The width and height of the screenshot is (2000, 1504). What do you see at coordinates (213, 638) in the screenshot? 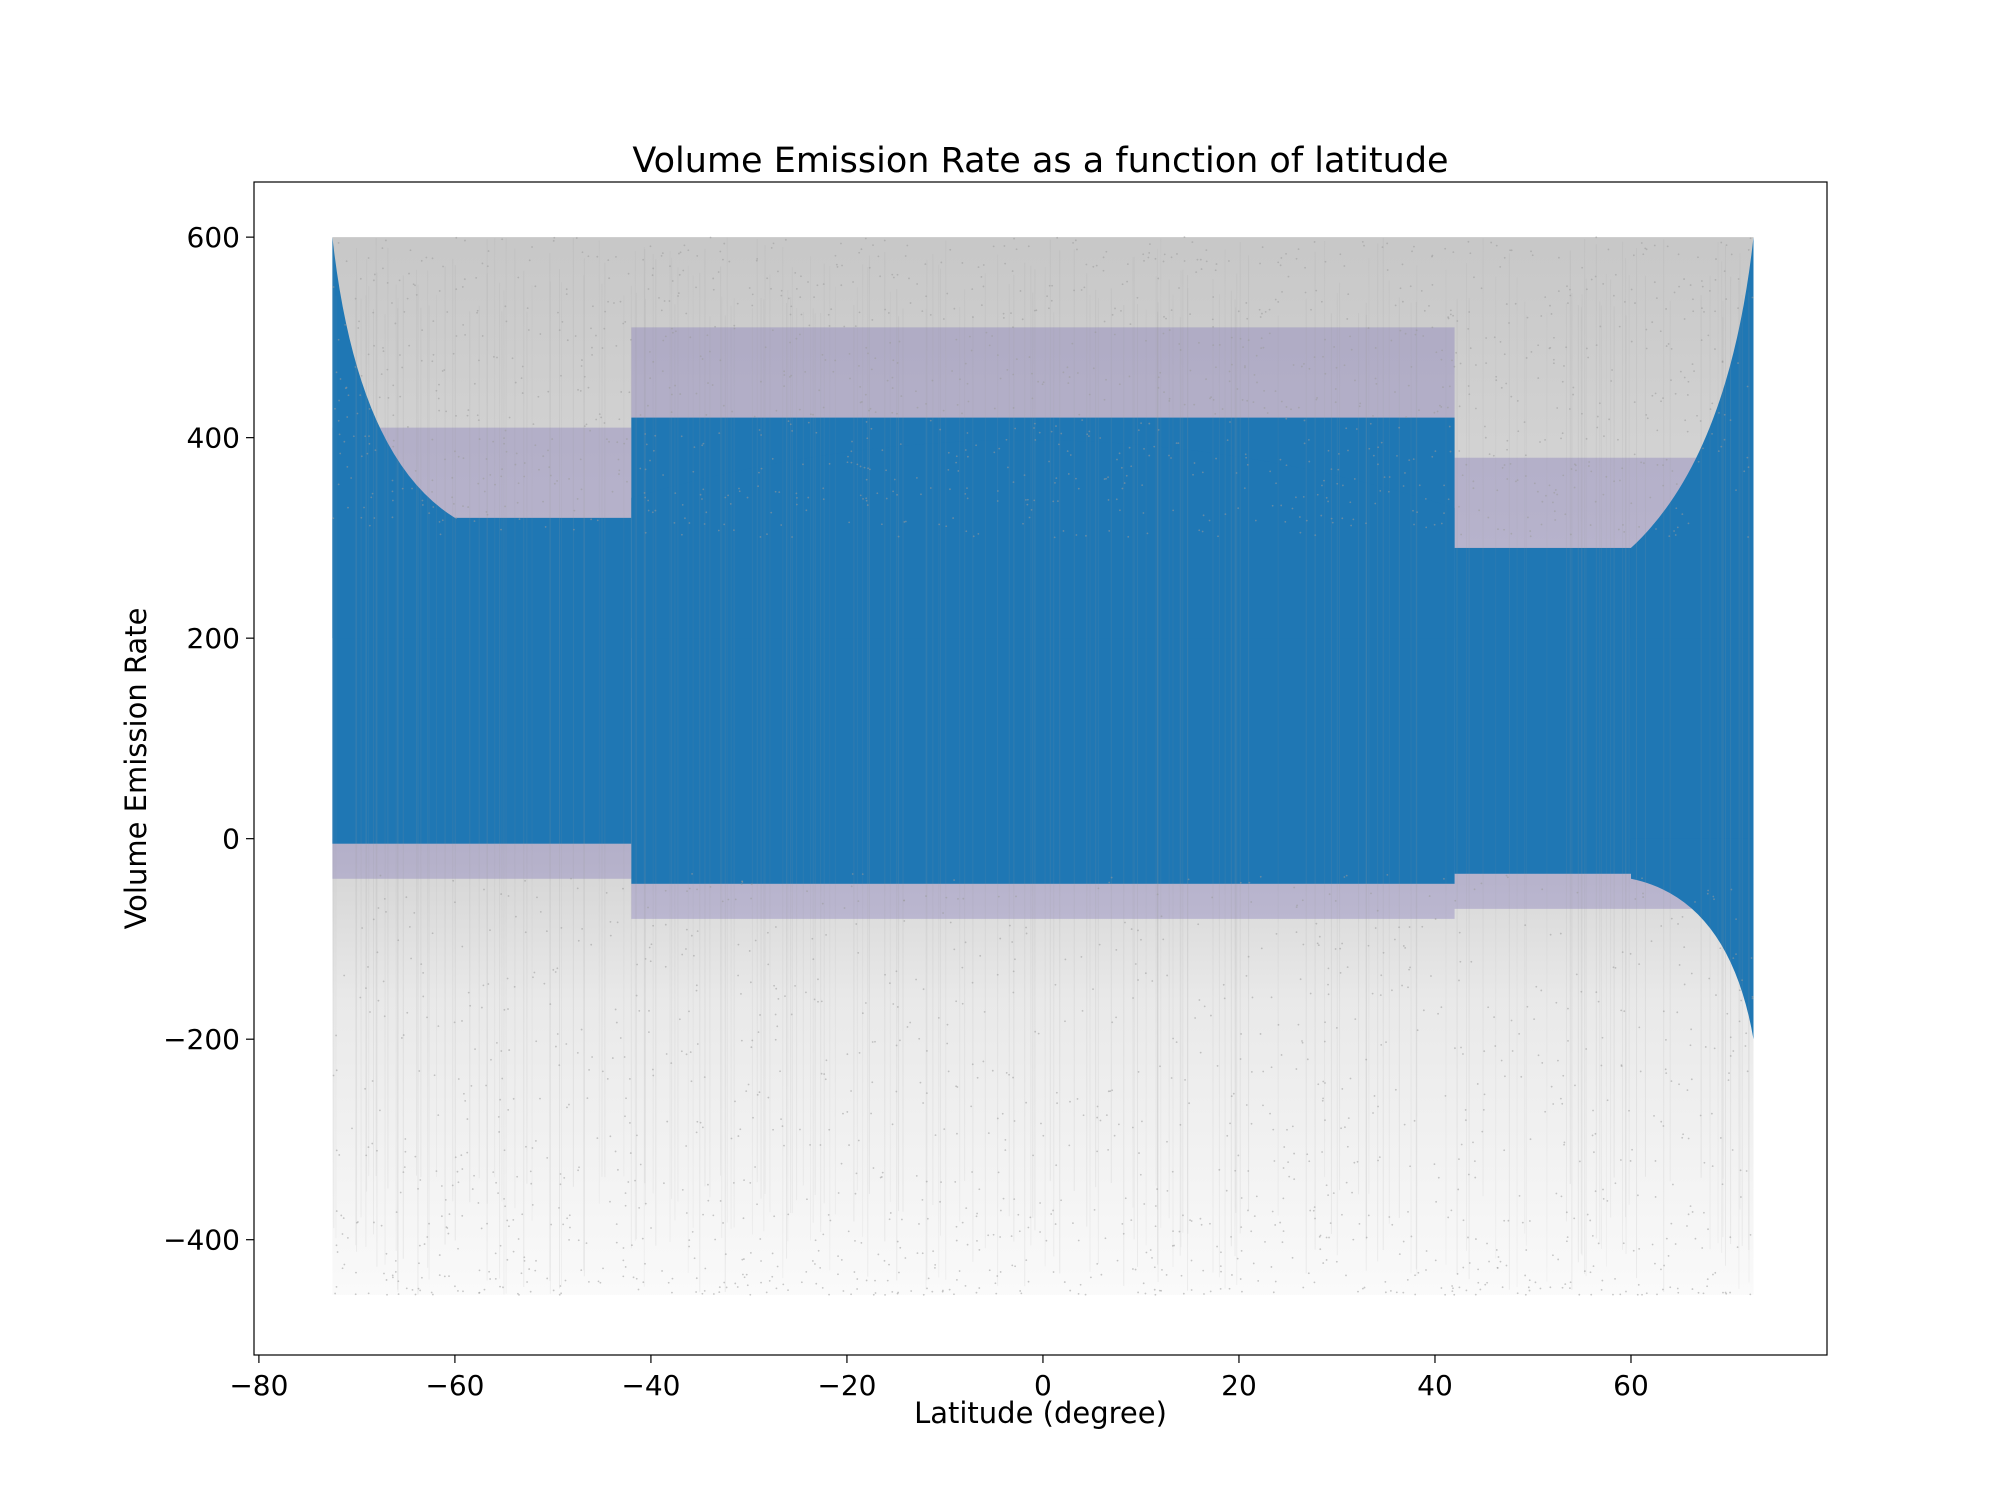
I see `y-tick-label: 200` at bounding box center [213, 638].